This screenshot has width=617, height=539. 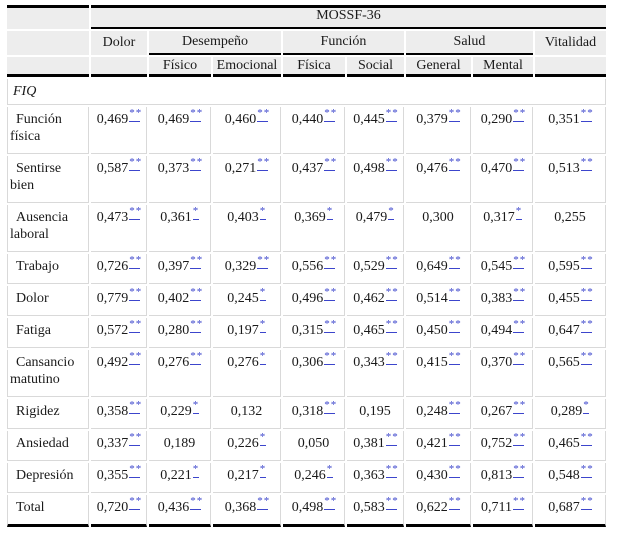 What do you see at coordinates (246, 411) in the screenshot?
I see `correlation-value: 0,132` at bounding box center [246, 411].